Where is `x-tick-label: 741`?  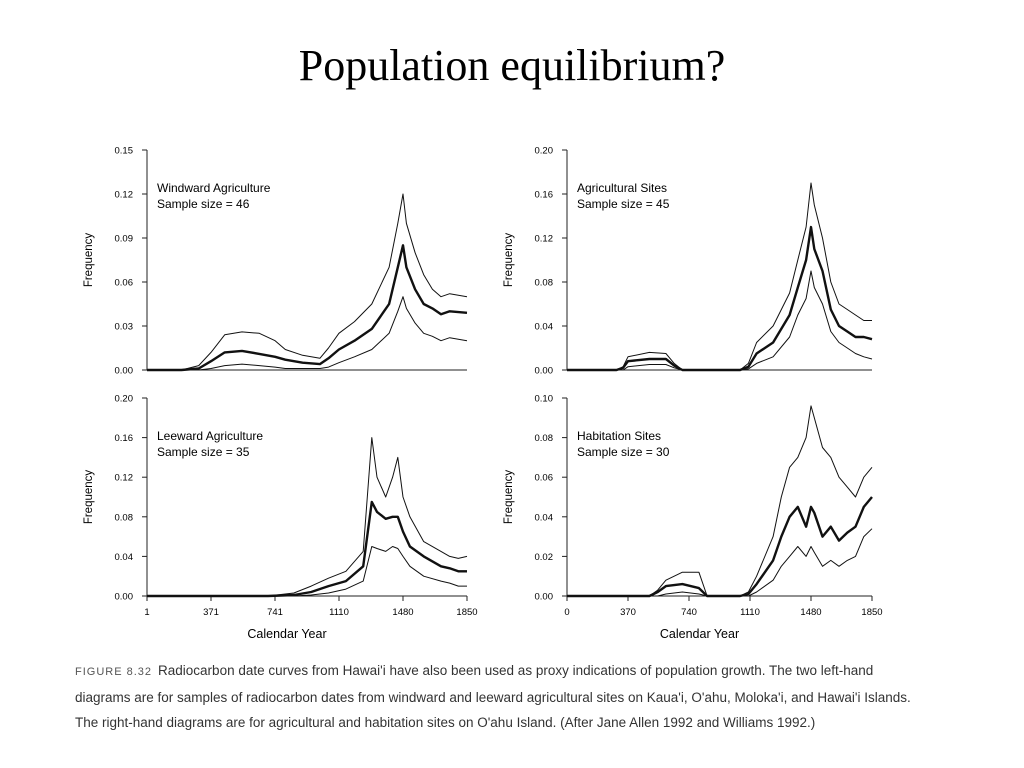
x-tick-label: 741 is located at coordinates (275, 612).